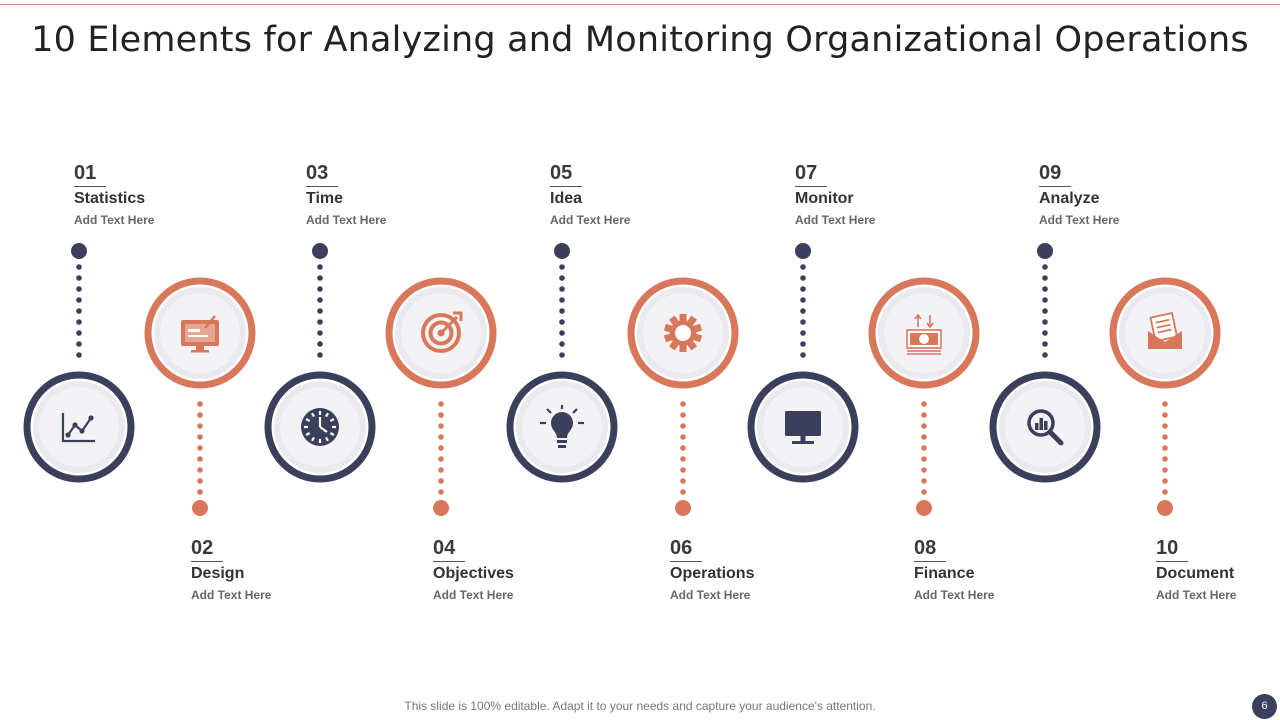 Image resolution: width=1280 pixels, height=720 pixels. What do you see at coordinates (442, 332) in the screenshot?
I see `target-icon` at bounding box center [442, 332].